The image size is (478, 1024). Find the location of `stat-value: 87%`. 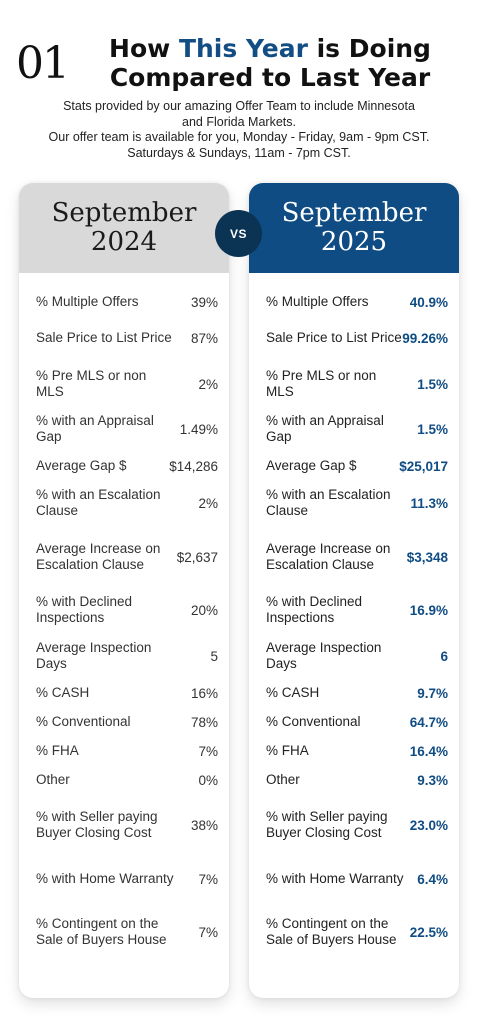

stat-value: 87% is located at coordinates (204, 338).